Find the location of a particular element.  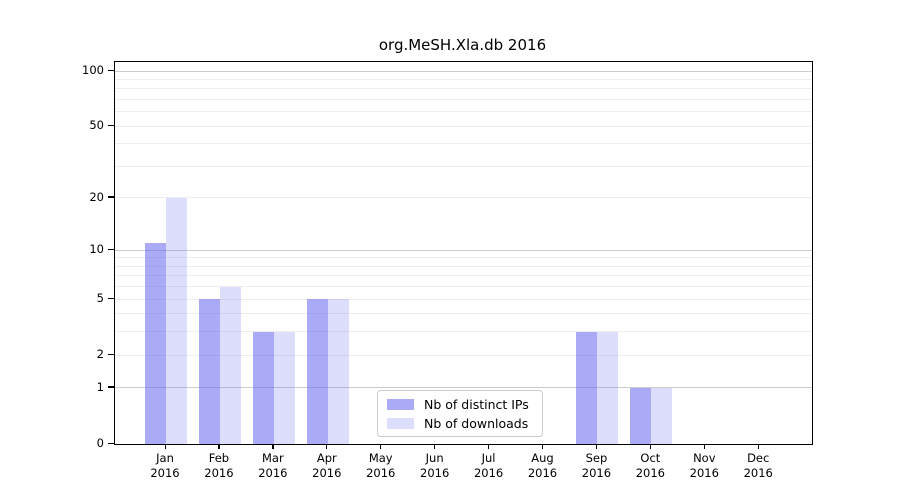

bar-jan-downloads is located at coordinates (176, 320).